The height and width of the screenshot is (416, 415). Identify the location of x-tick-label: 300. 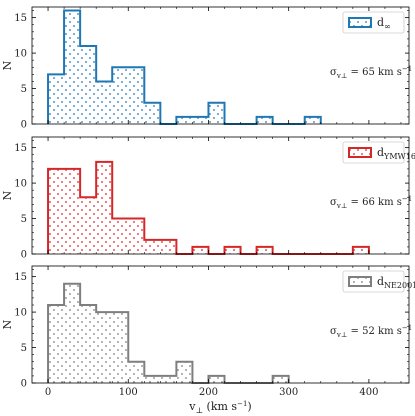
(288, 392).